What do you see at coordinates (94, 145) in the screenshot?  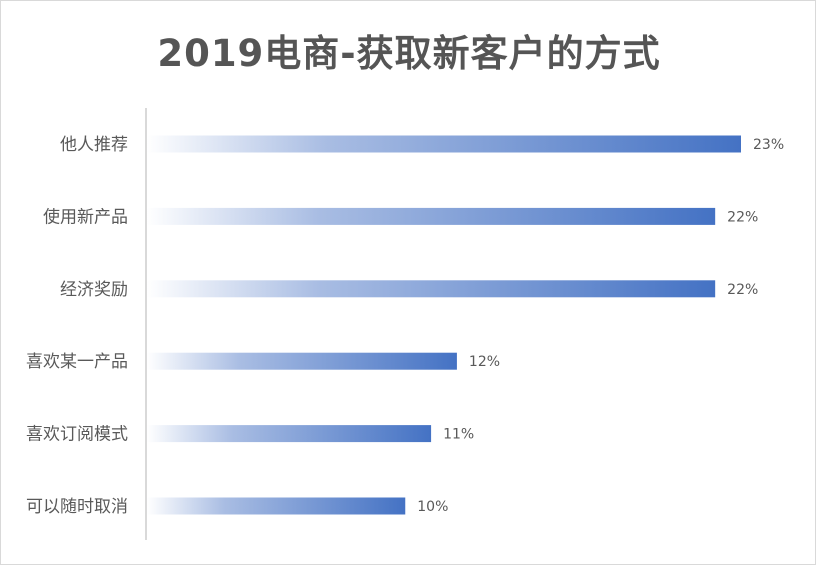 I see `category-label: 他人推荐` at bounding box center [94, 145].